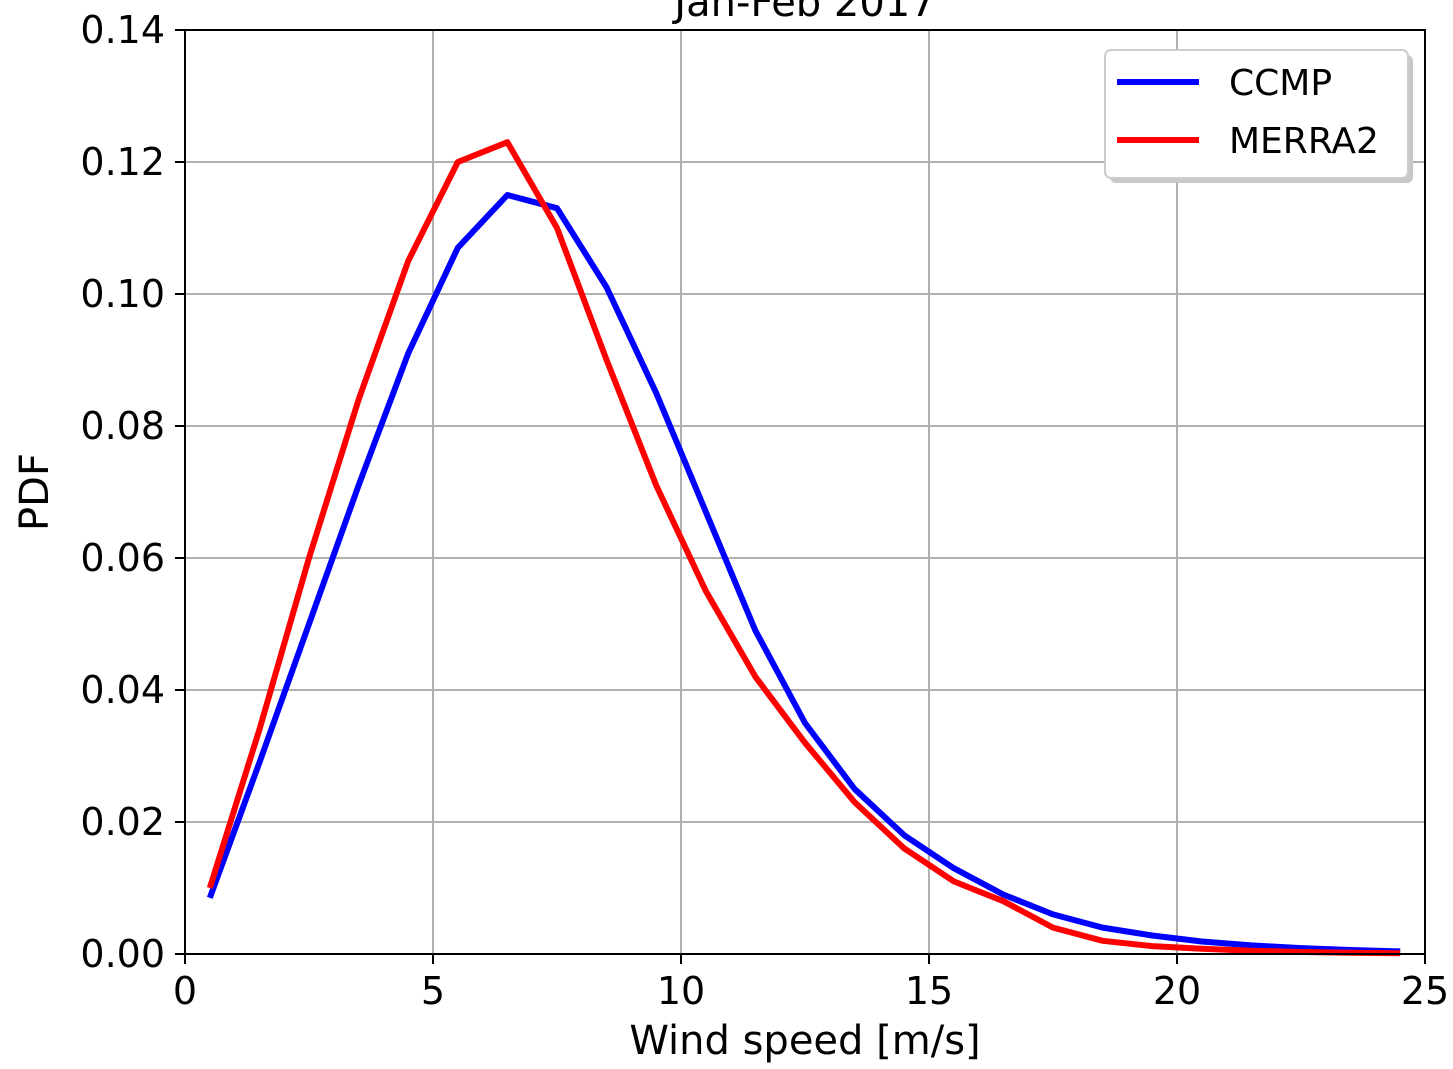 This screenshot has width=1453, height=1069. What do you see at coordinates (929, 991) in the screenshot?
I see `x-tick-label: 15` at bounding box center [929, 991].